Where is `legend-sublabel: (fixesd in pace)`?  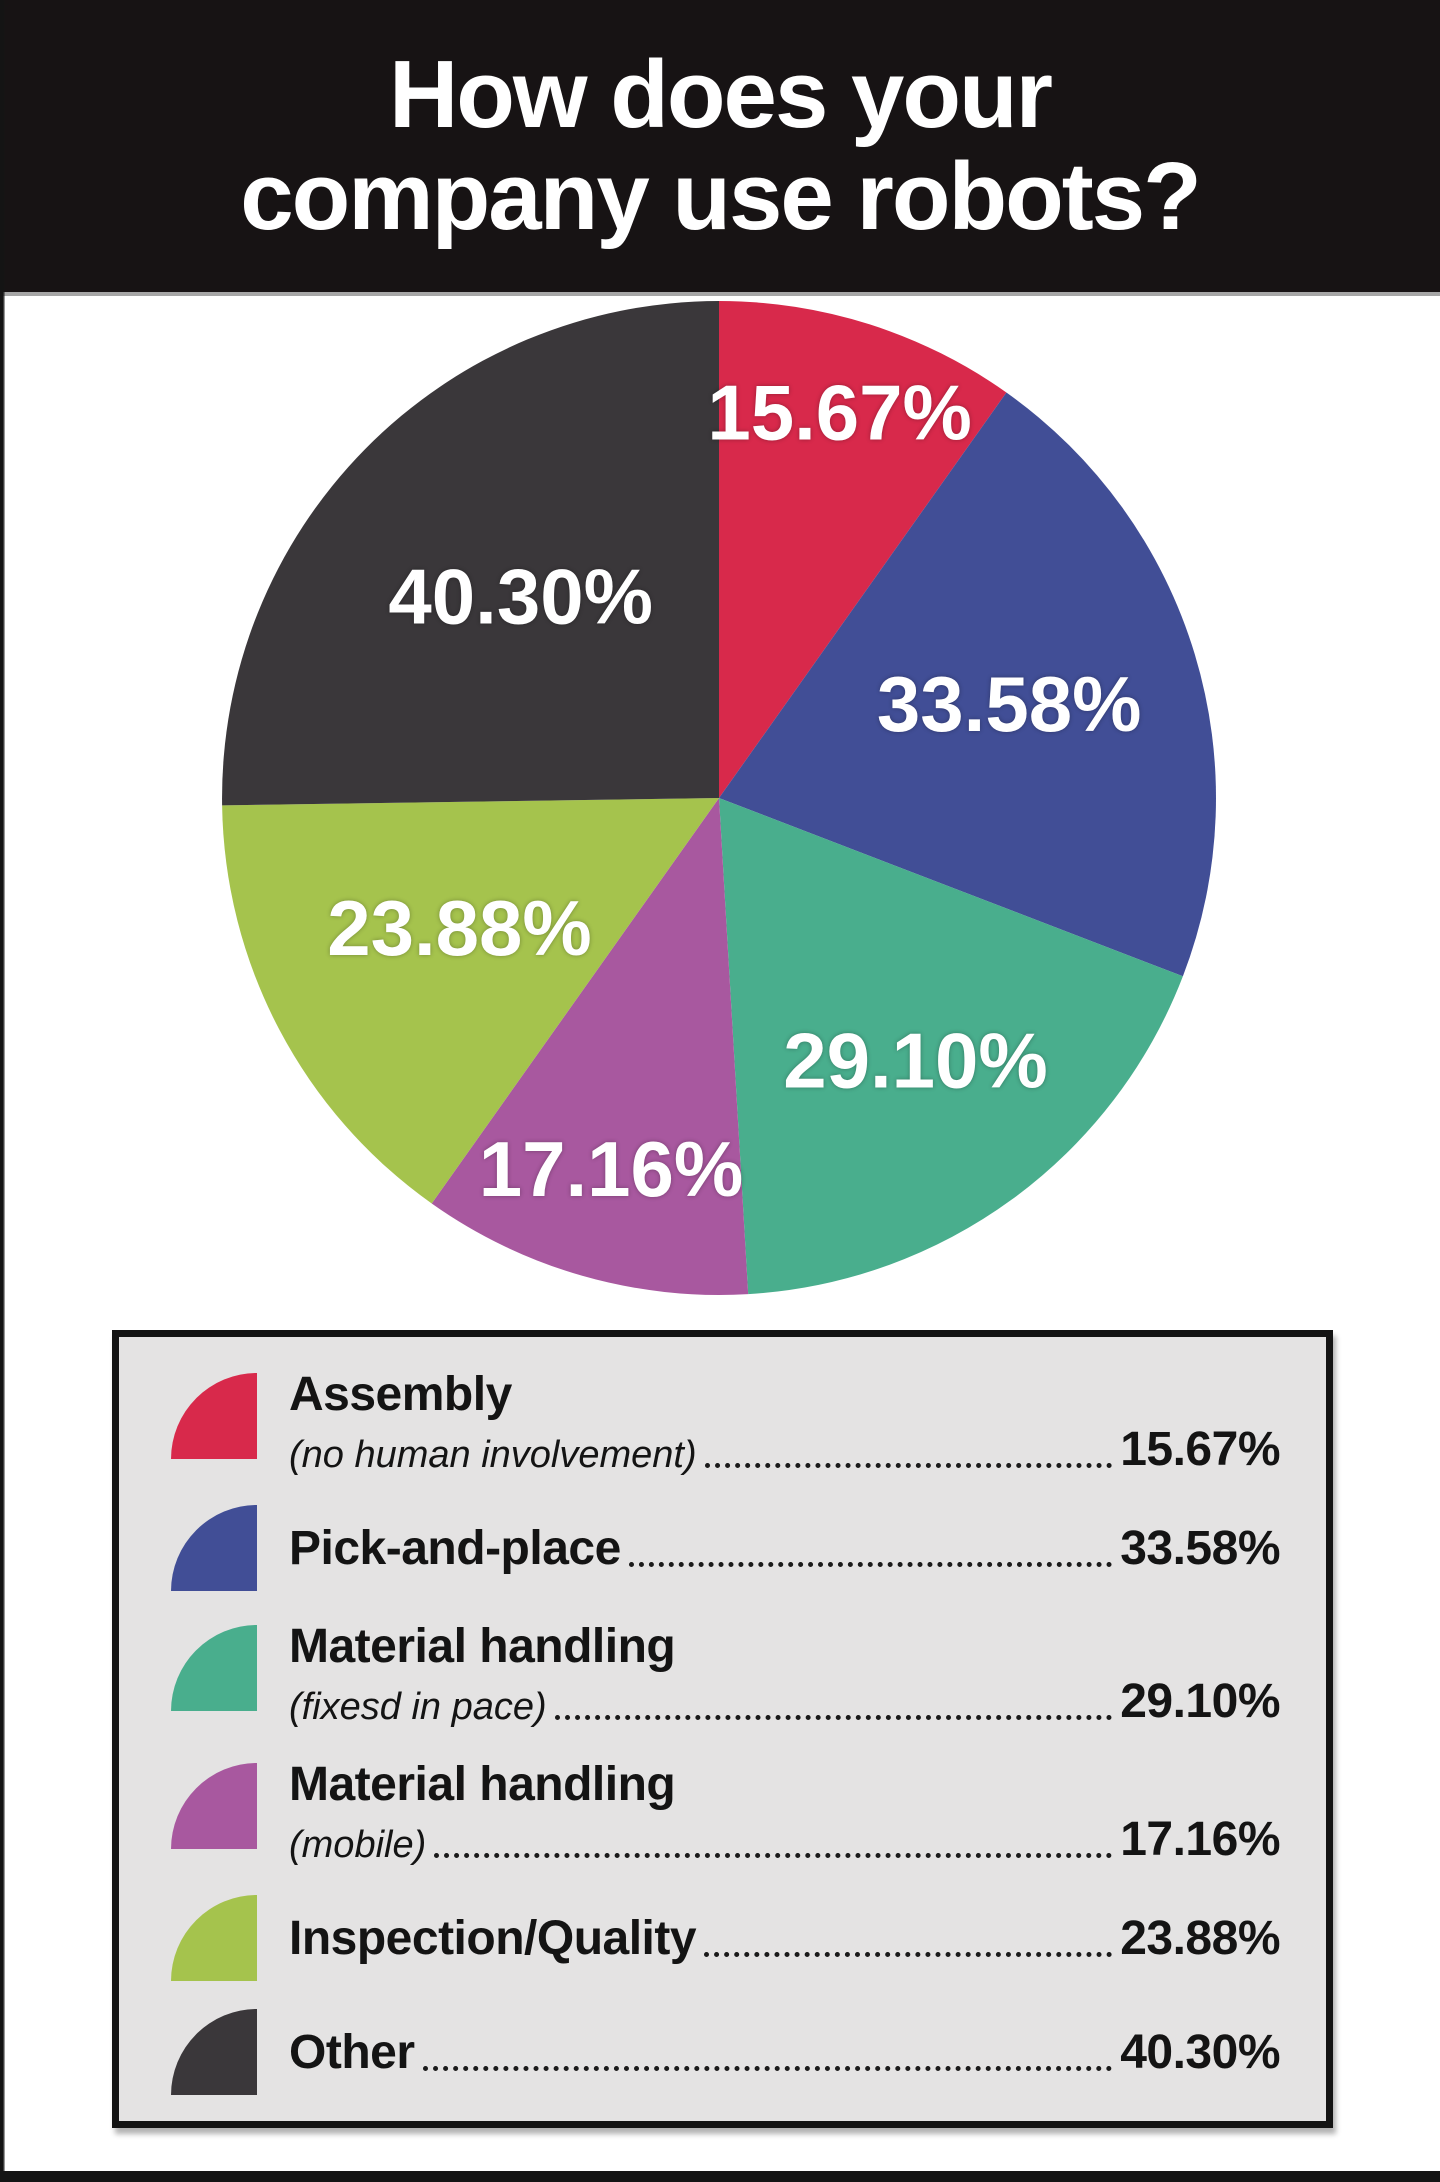 legend-sublabel: (fixesd in pace) is located at coordinates (418, 1707).